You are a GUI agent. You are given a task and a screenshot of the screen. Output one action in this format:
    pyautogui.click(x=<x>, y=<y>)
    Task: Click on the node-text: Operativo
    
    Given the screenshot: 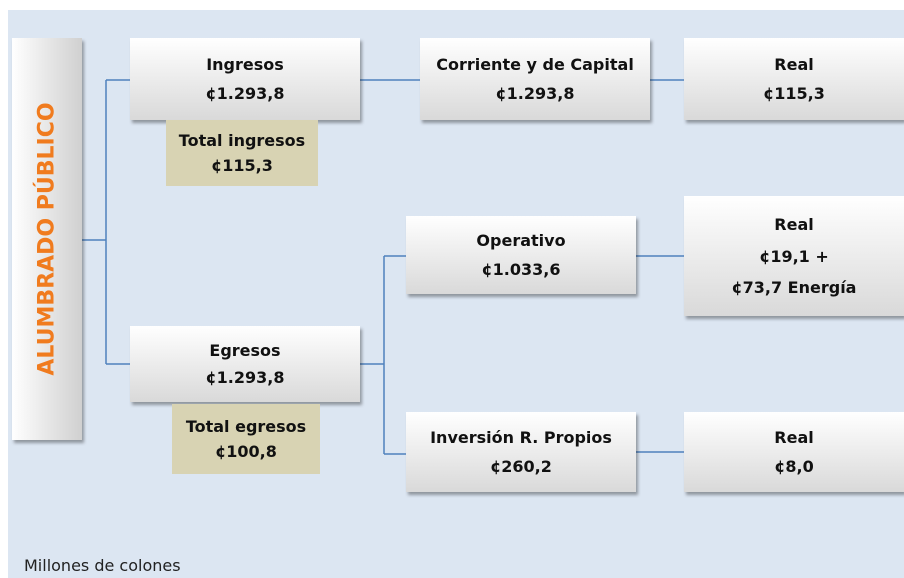 What is the action you would take?
    pyautogui.click(x=521, y=241)
    